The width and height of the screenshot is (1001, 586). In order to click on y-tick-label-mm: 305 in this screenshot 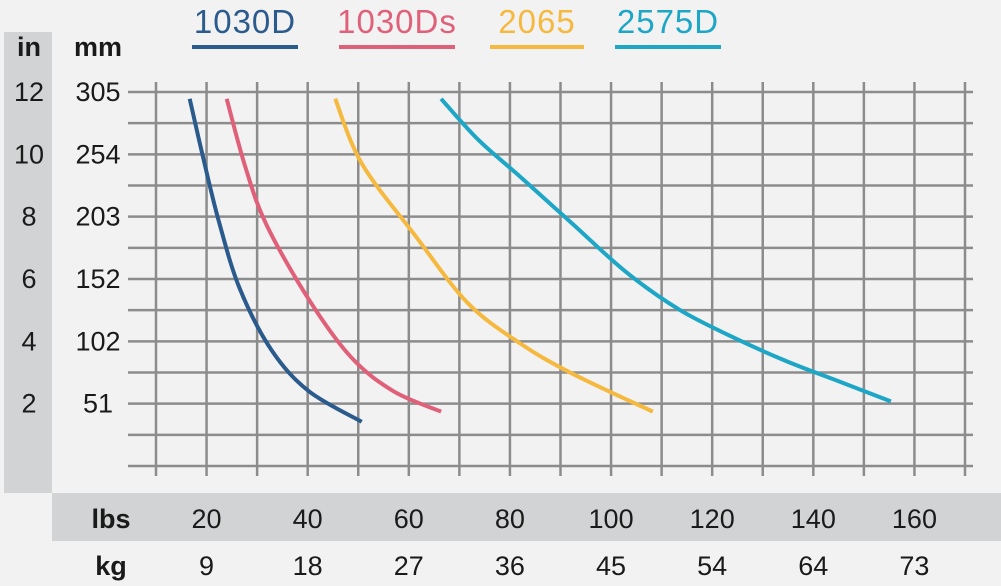, I will do `click(97, 92)`.